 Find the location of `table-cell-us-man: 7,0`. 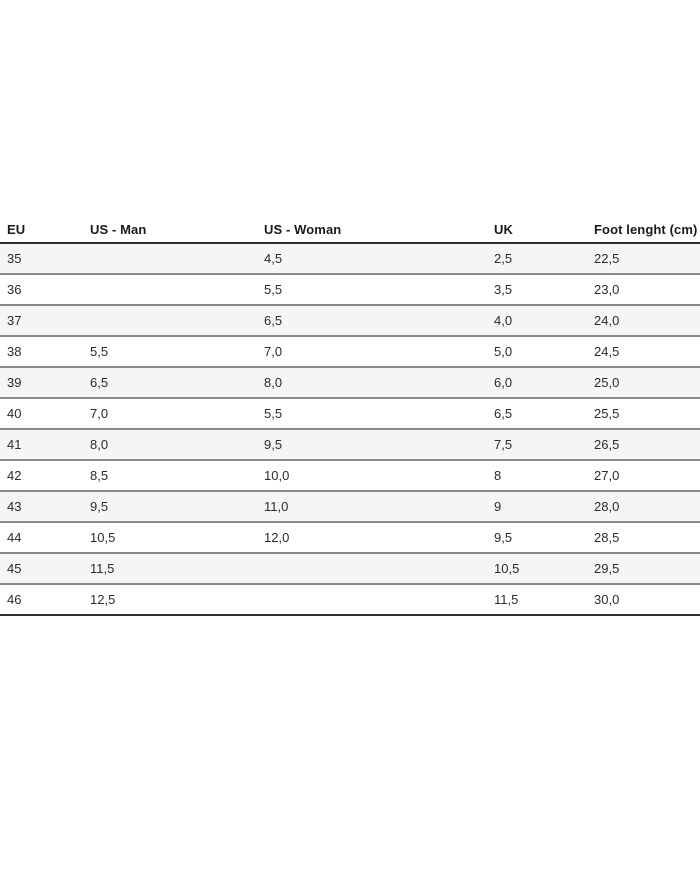

table-cell-us-man: 7,0 is located at coordinates (99, 413).